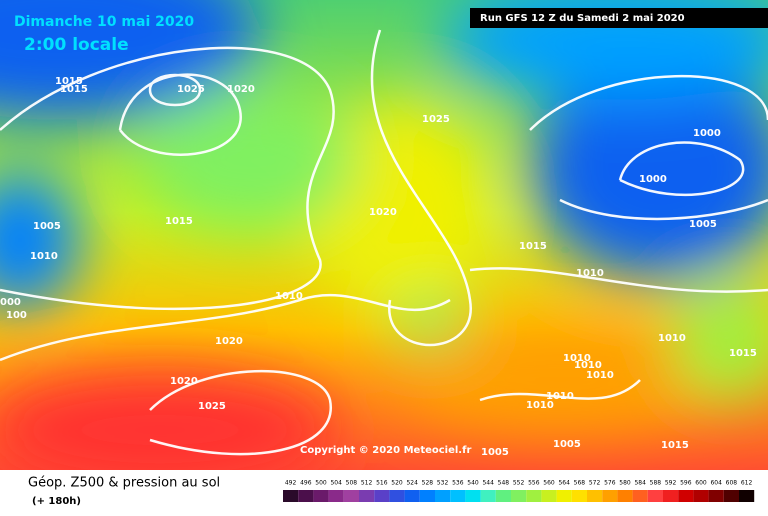 The height and width of the screenshot is (516, 768). Describe the element at coordinates (412, 483) in the screenshot. I see `legend-label: 524` at that location.